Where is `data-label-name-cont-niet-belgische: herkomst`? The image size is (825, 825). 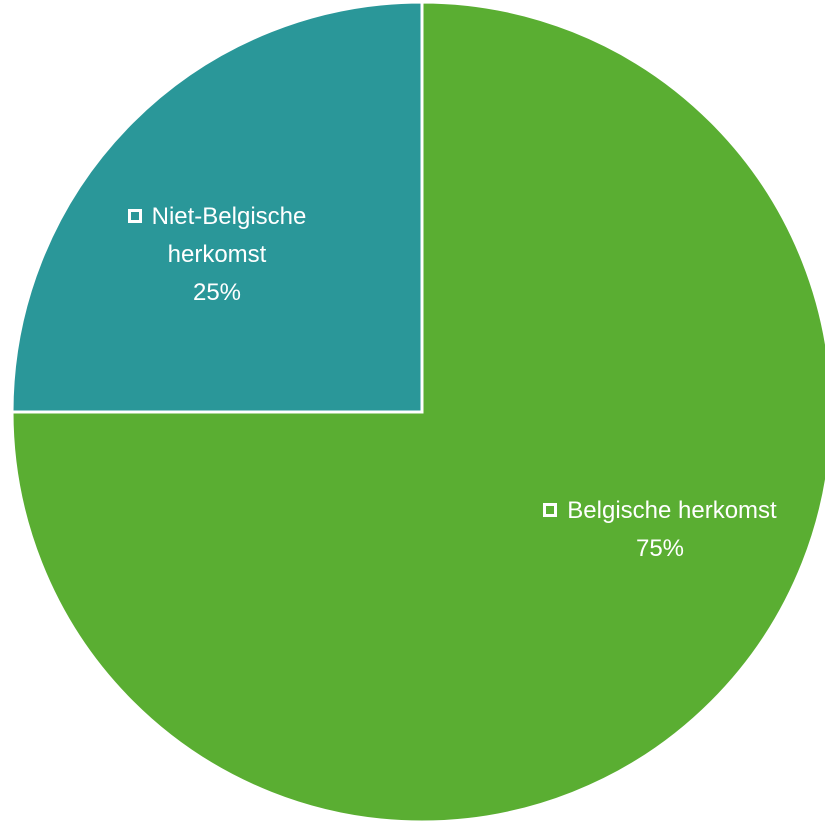 data-label-name-cont-niet-belgische: herkomst is located at coordinates (217, 254).